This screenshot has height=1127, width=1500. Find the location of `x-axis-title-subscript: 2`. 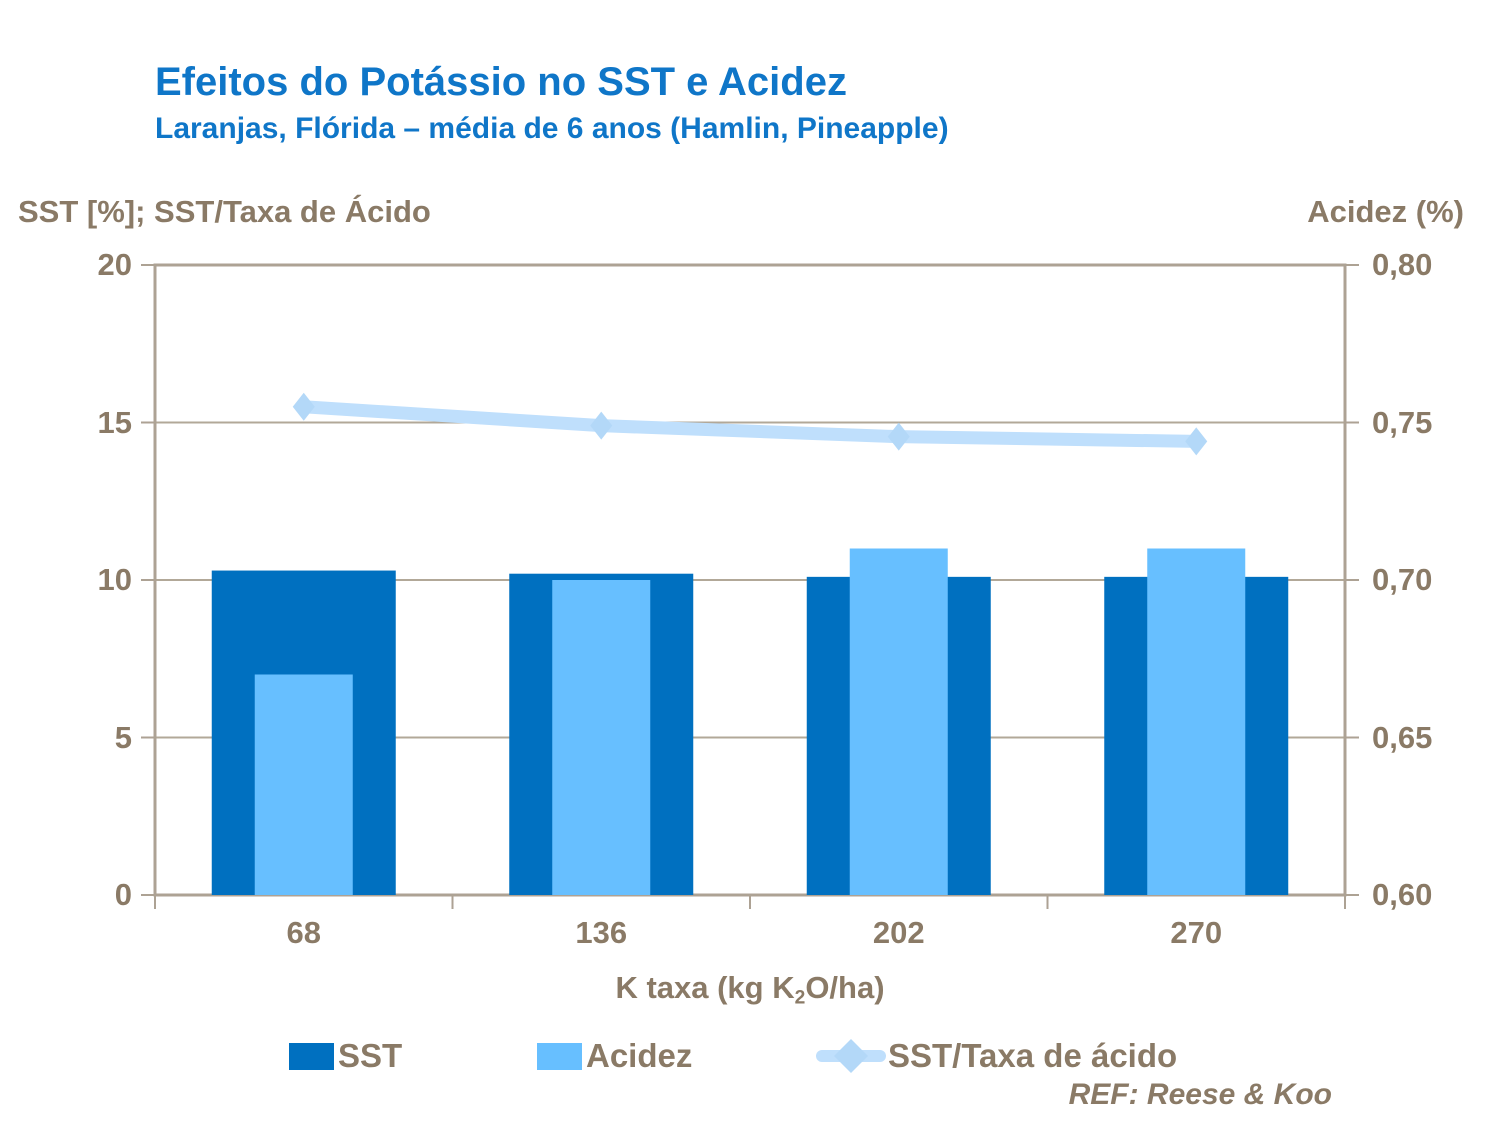

x-axis-title-subscript: 2 is located at coordinates (800, 998).